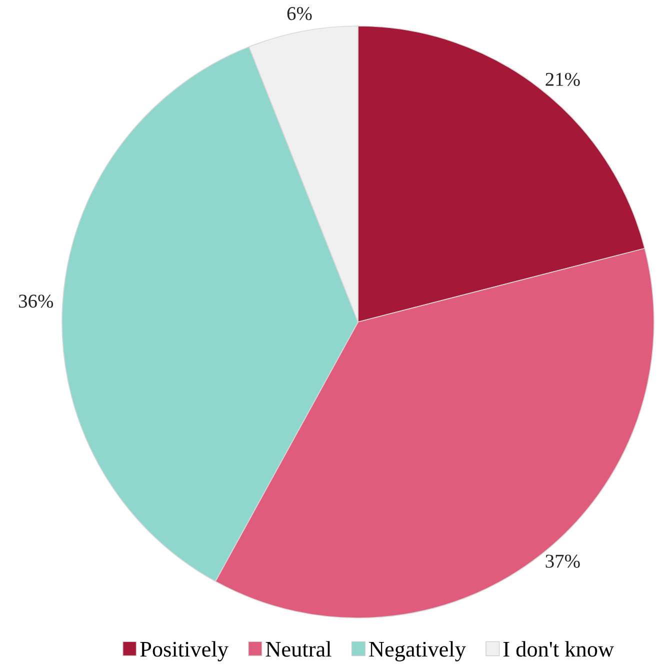  What do you see at coordinates (563, 79) in the screenshot?
I see `data-label: 21%` at bounding box center [563, 79].